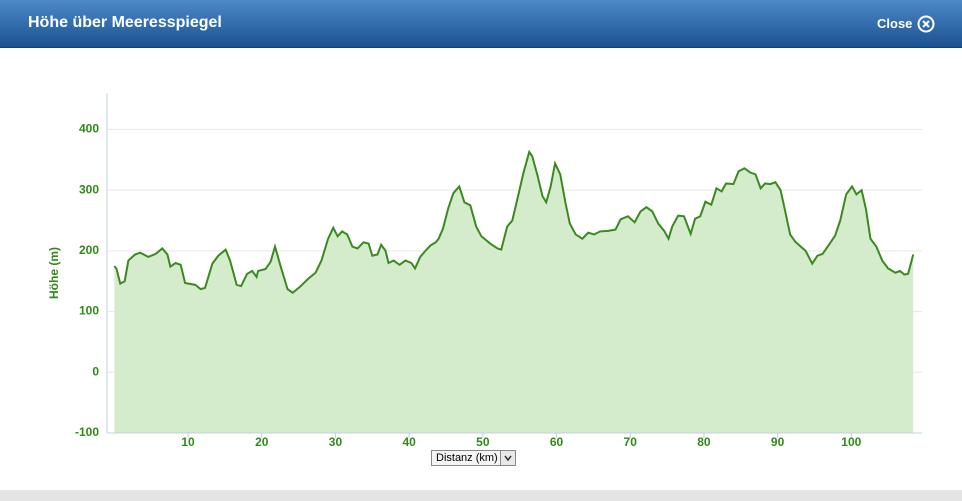 Image resolution: width=962 pixels, height=501 pixels. I want to click on x-tick-label: 60, so click(557, 442).